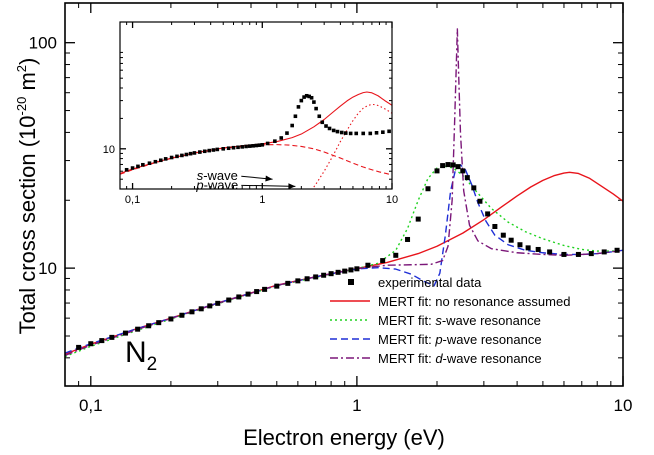  I want to click on legend-label: experimental data, so click(430, 282).